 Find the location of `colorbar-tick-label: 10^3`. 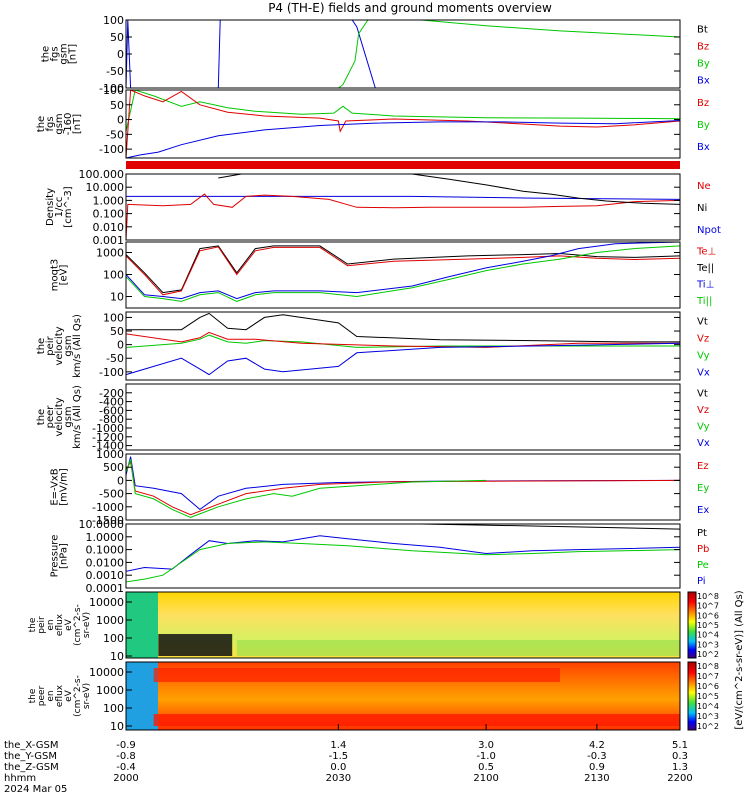

colorbar-tick-label: 10^3 is located at coordinates (708, 644).